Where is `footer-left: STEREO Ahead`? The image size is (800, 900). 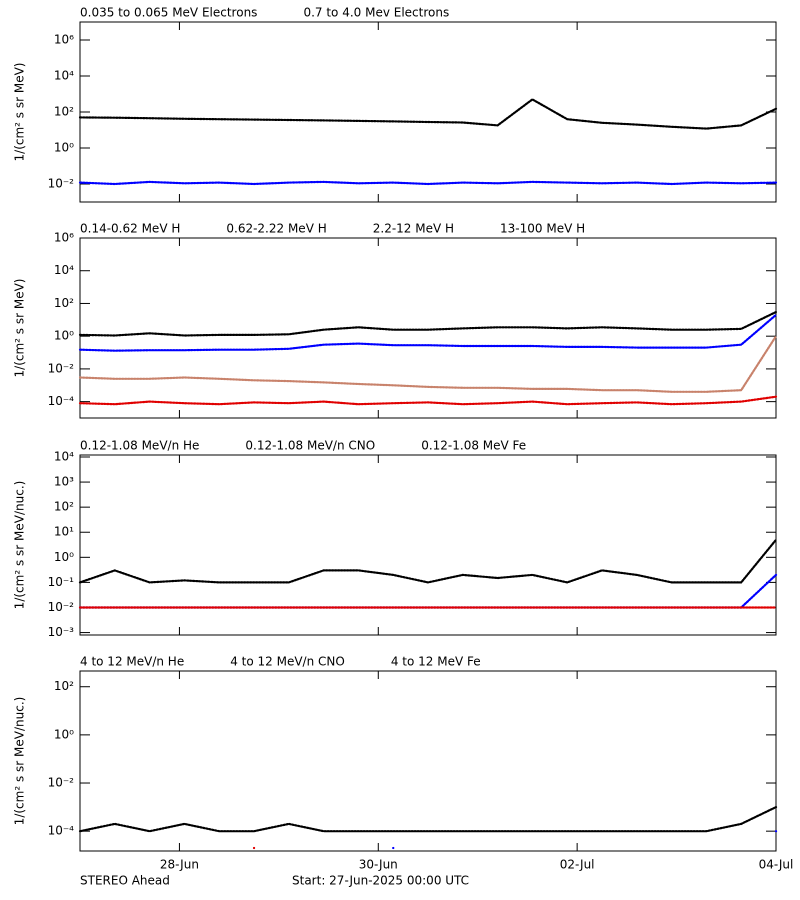 footer-left: STEREO Ahead is located at coordinates (125, 881).